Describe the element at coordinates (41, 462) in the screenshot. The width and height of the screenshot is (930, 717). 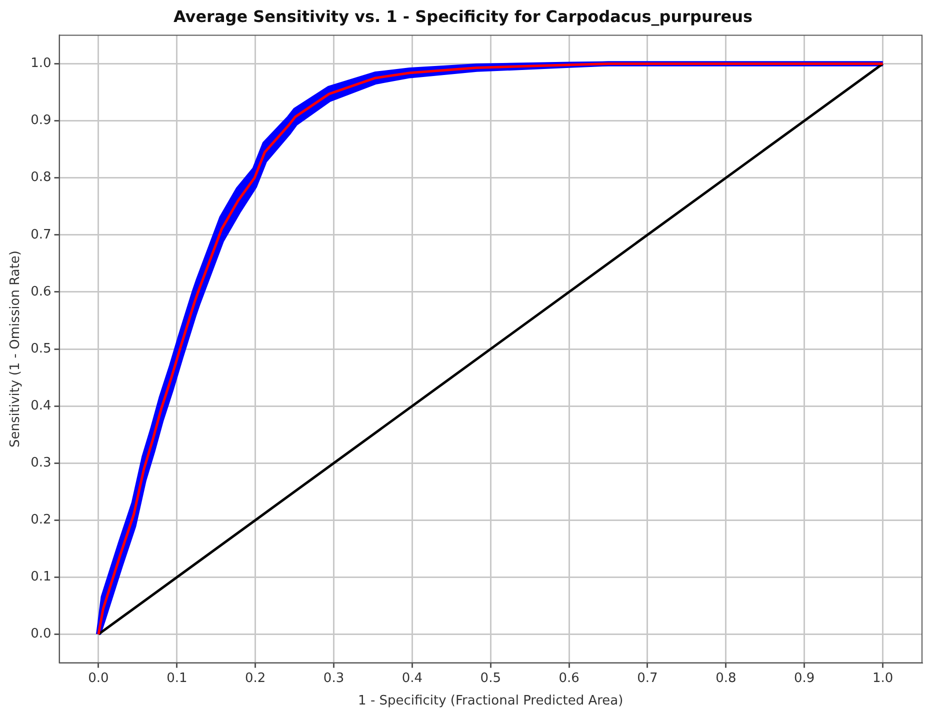
I see `y-tick-label: 0.3` at that location.